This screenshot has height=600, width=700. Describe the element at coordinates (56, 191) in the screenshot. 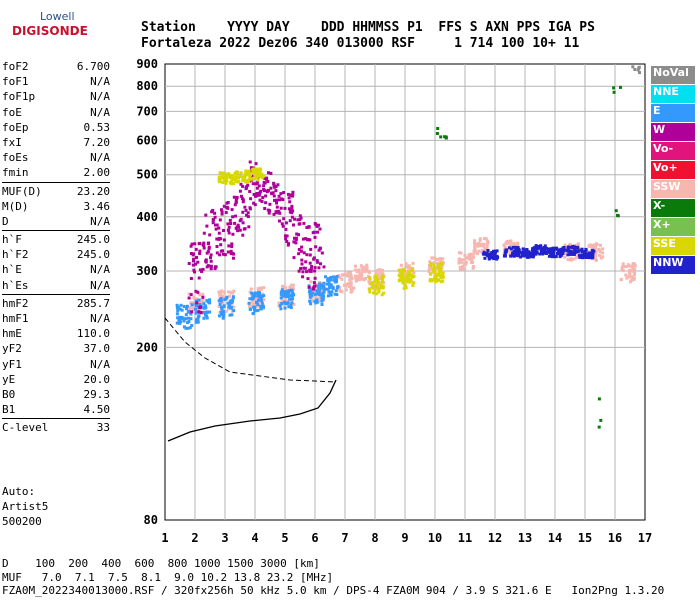

I see `param-row: MUF(D) 23.20` at that location.